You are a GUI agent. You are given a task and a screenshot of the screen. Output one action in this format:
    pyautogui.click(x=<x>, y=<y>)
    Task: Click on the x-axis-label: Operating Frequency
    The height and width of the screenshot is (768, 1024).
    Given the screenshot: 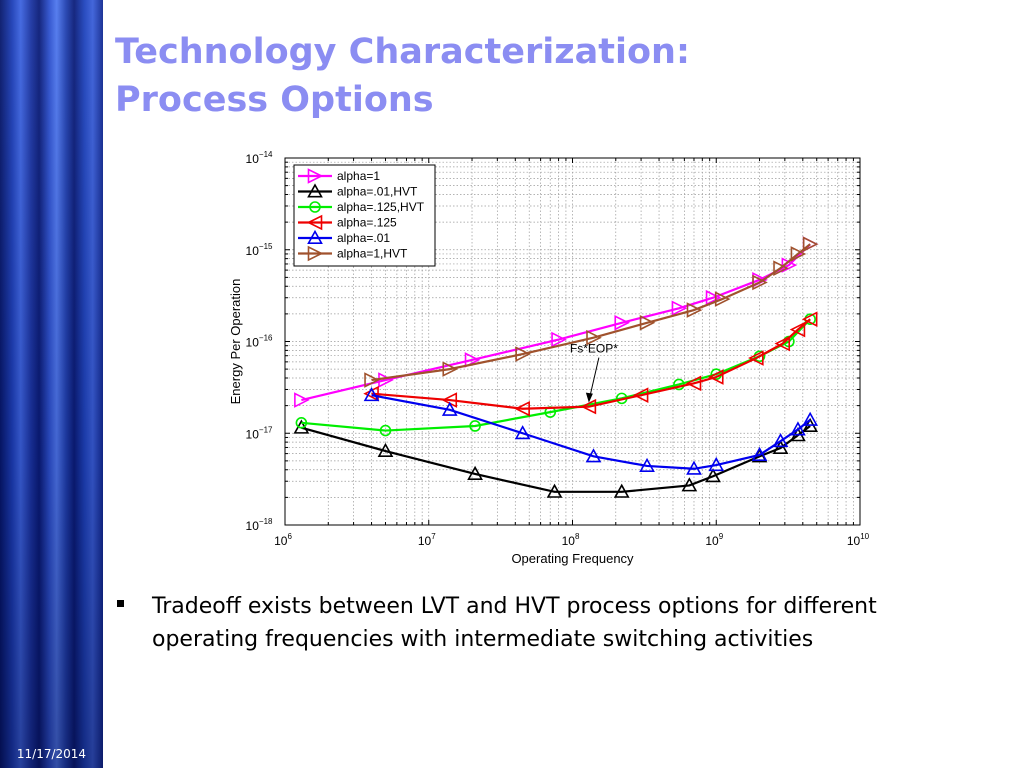 What is the action you would take?
    pyautogui.click(x=572, y=558)
    